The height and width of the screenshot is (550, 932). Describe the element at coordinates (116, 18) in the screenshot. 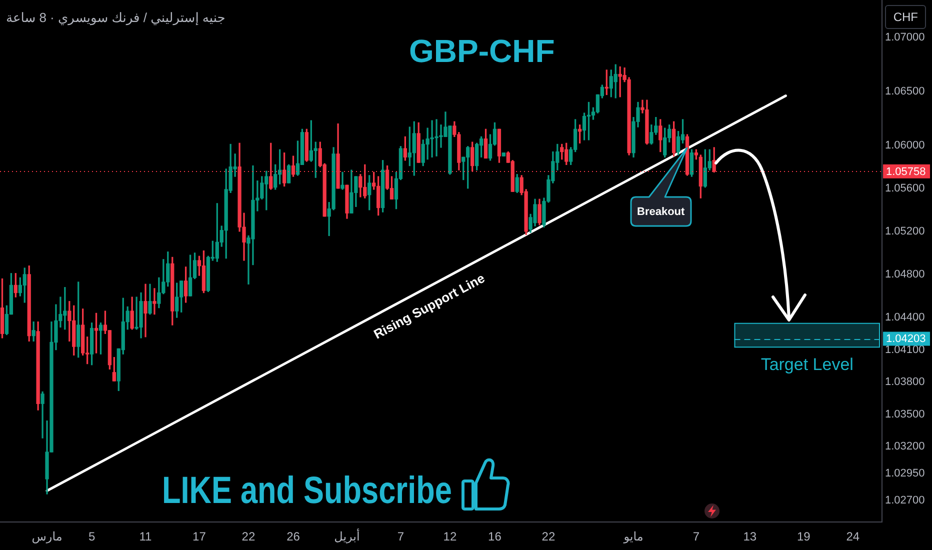

I see `text: جنيه إسترليني / فرنك سويسري · 8 ساعة` at that location.